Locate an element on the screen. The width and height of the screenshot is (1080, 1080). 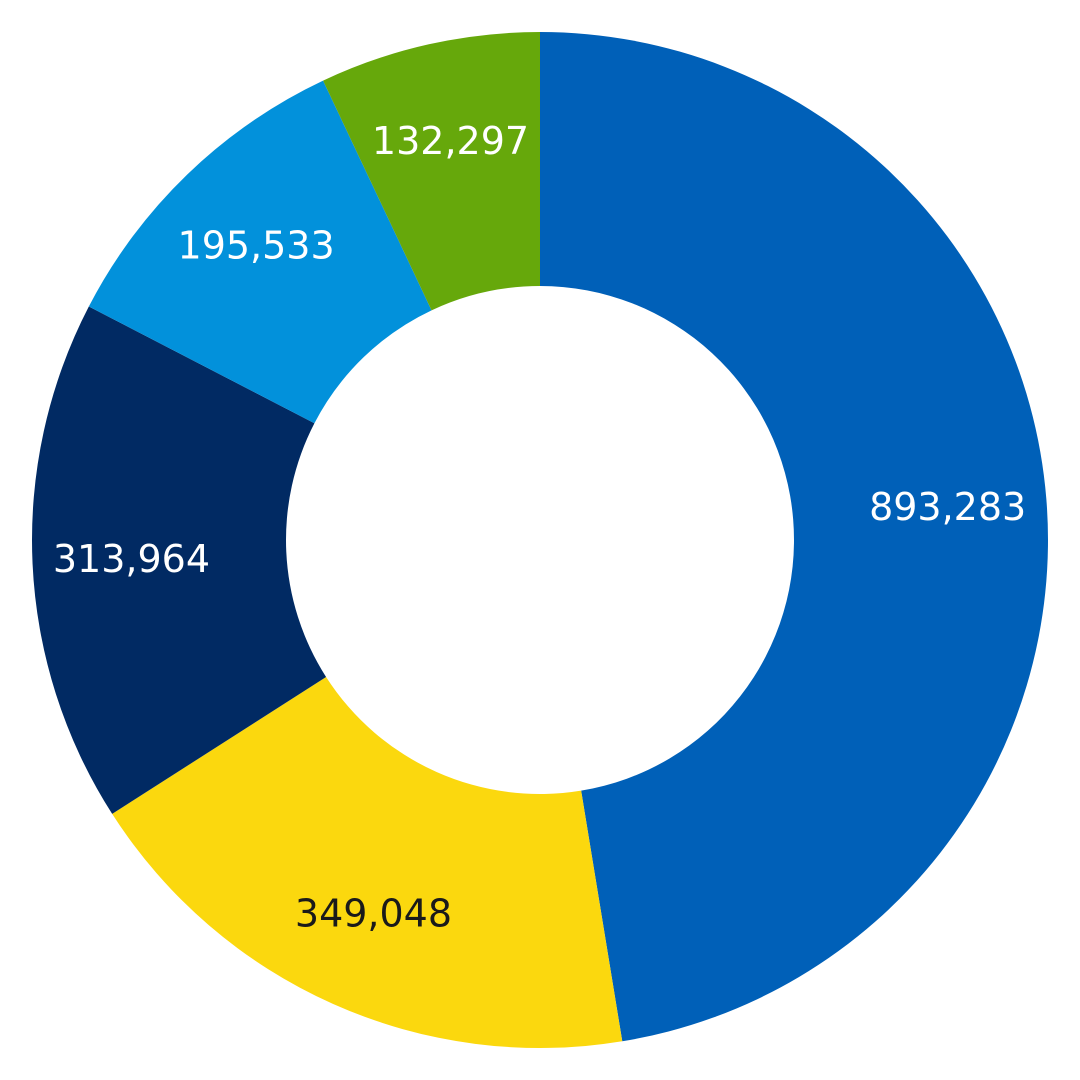
slice-value-label-2: 349,048 is located at coordinates (373, 914).